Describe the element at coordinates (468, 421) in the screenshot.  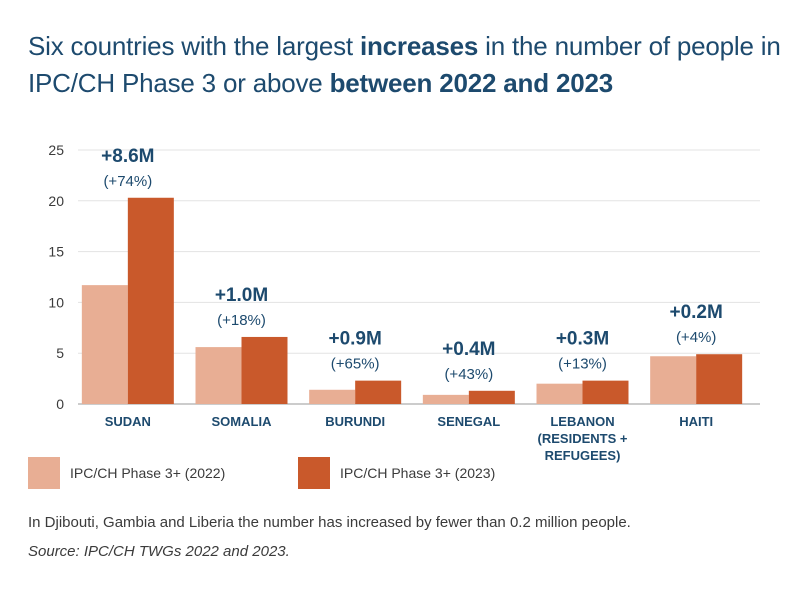
I see `x-tick-label: SENEGAL` at that location.